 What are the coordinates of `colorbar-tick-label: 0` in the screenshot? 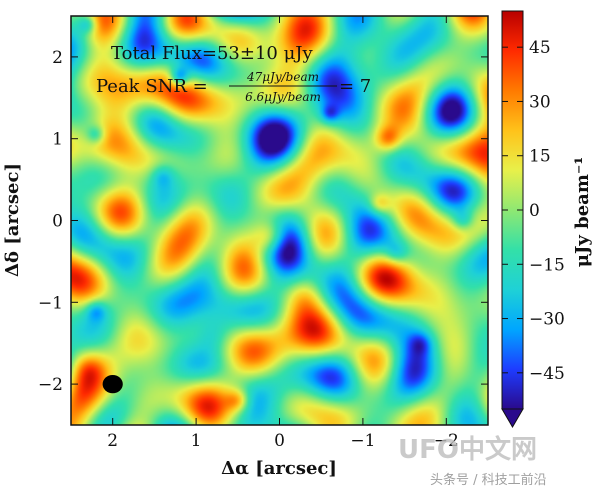 It's located at (534, 211).